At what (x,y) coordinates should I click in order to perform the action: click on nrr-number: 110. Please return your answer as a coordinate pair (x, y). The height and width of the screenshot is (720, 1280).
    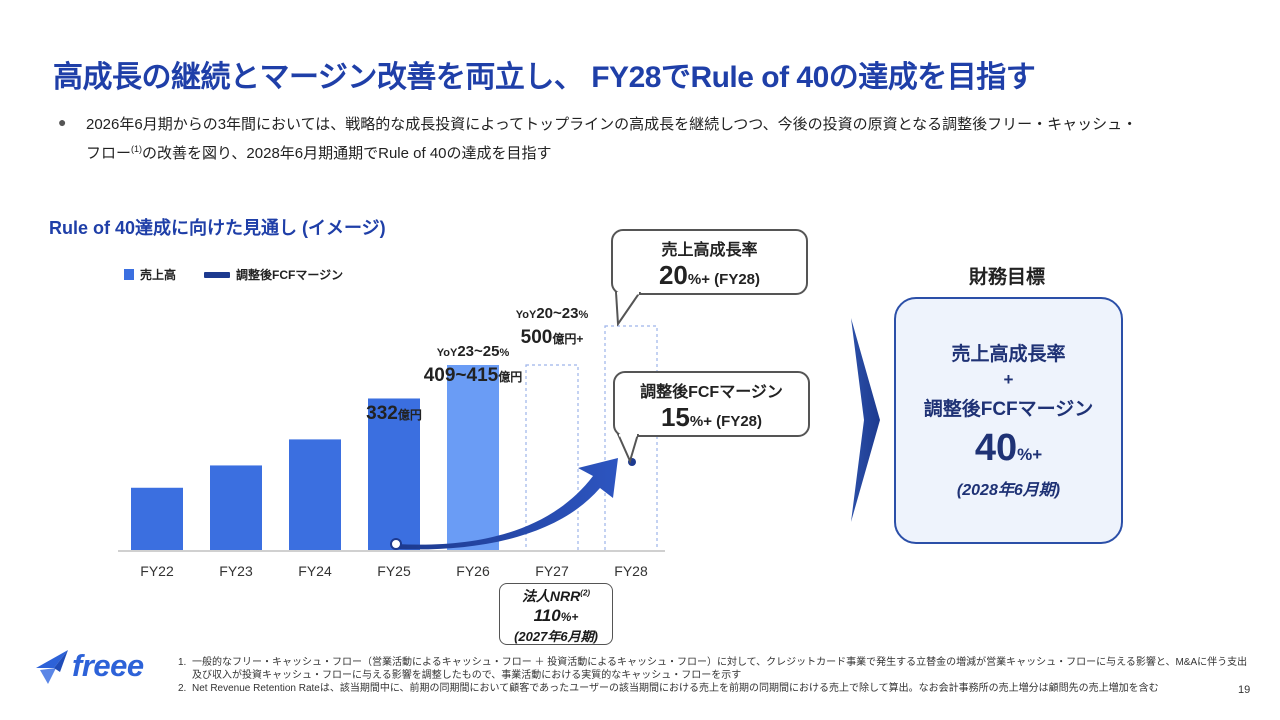
    Looking at the image, I should click on (547, 615).